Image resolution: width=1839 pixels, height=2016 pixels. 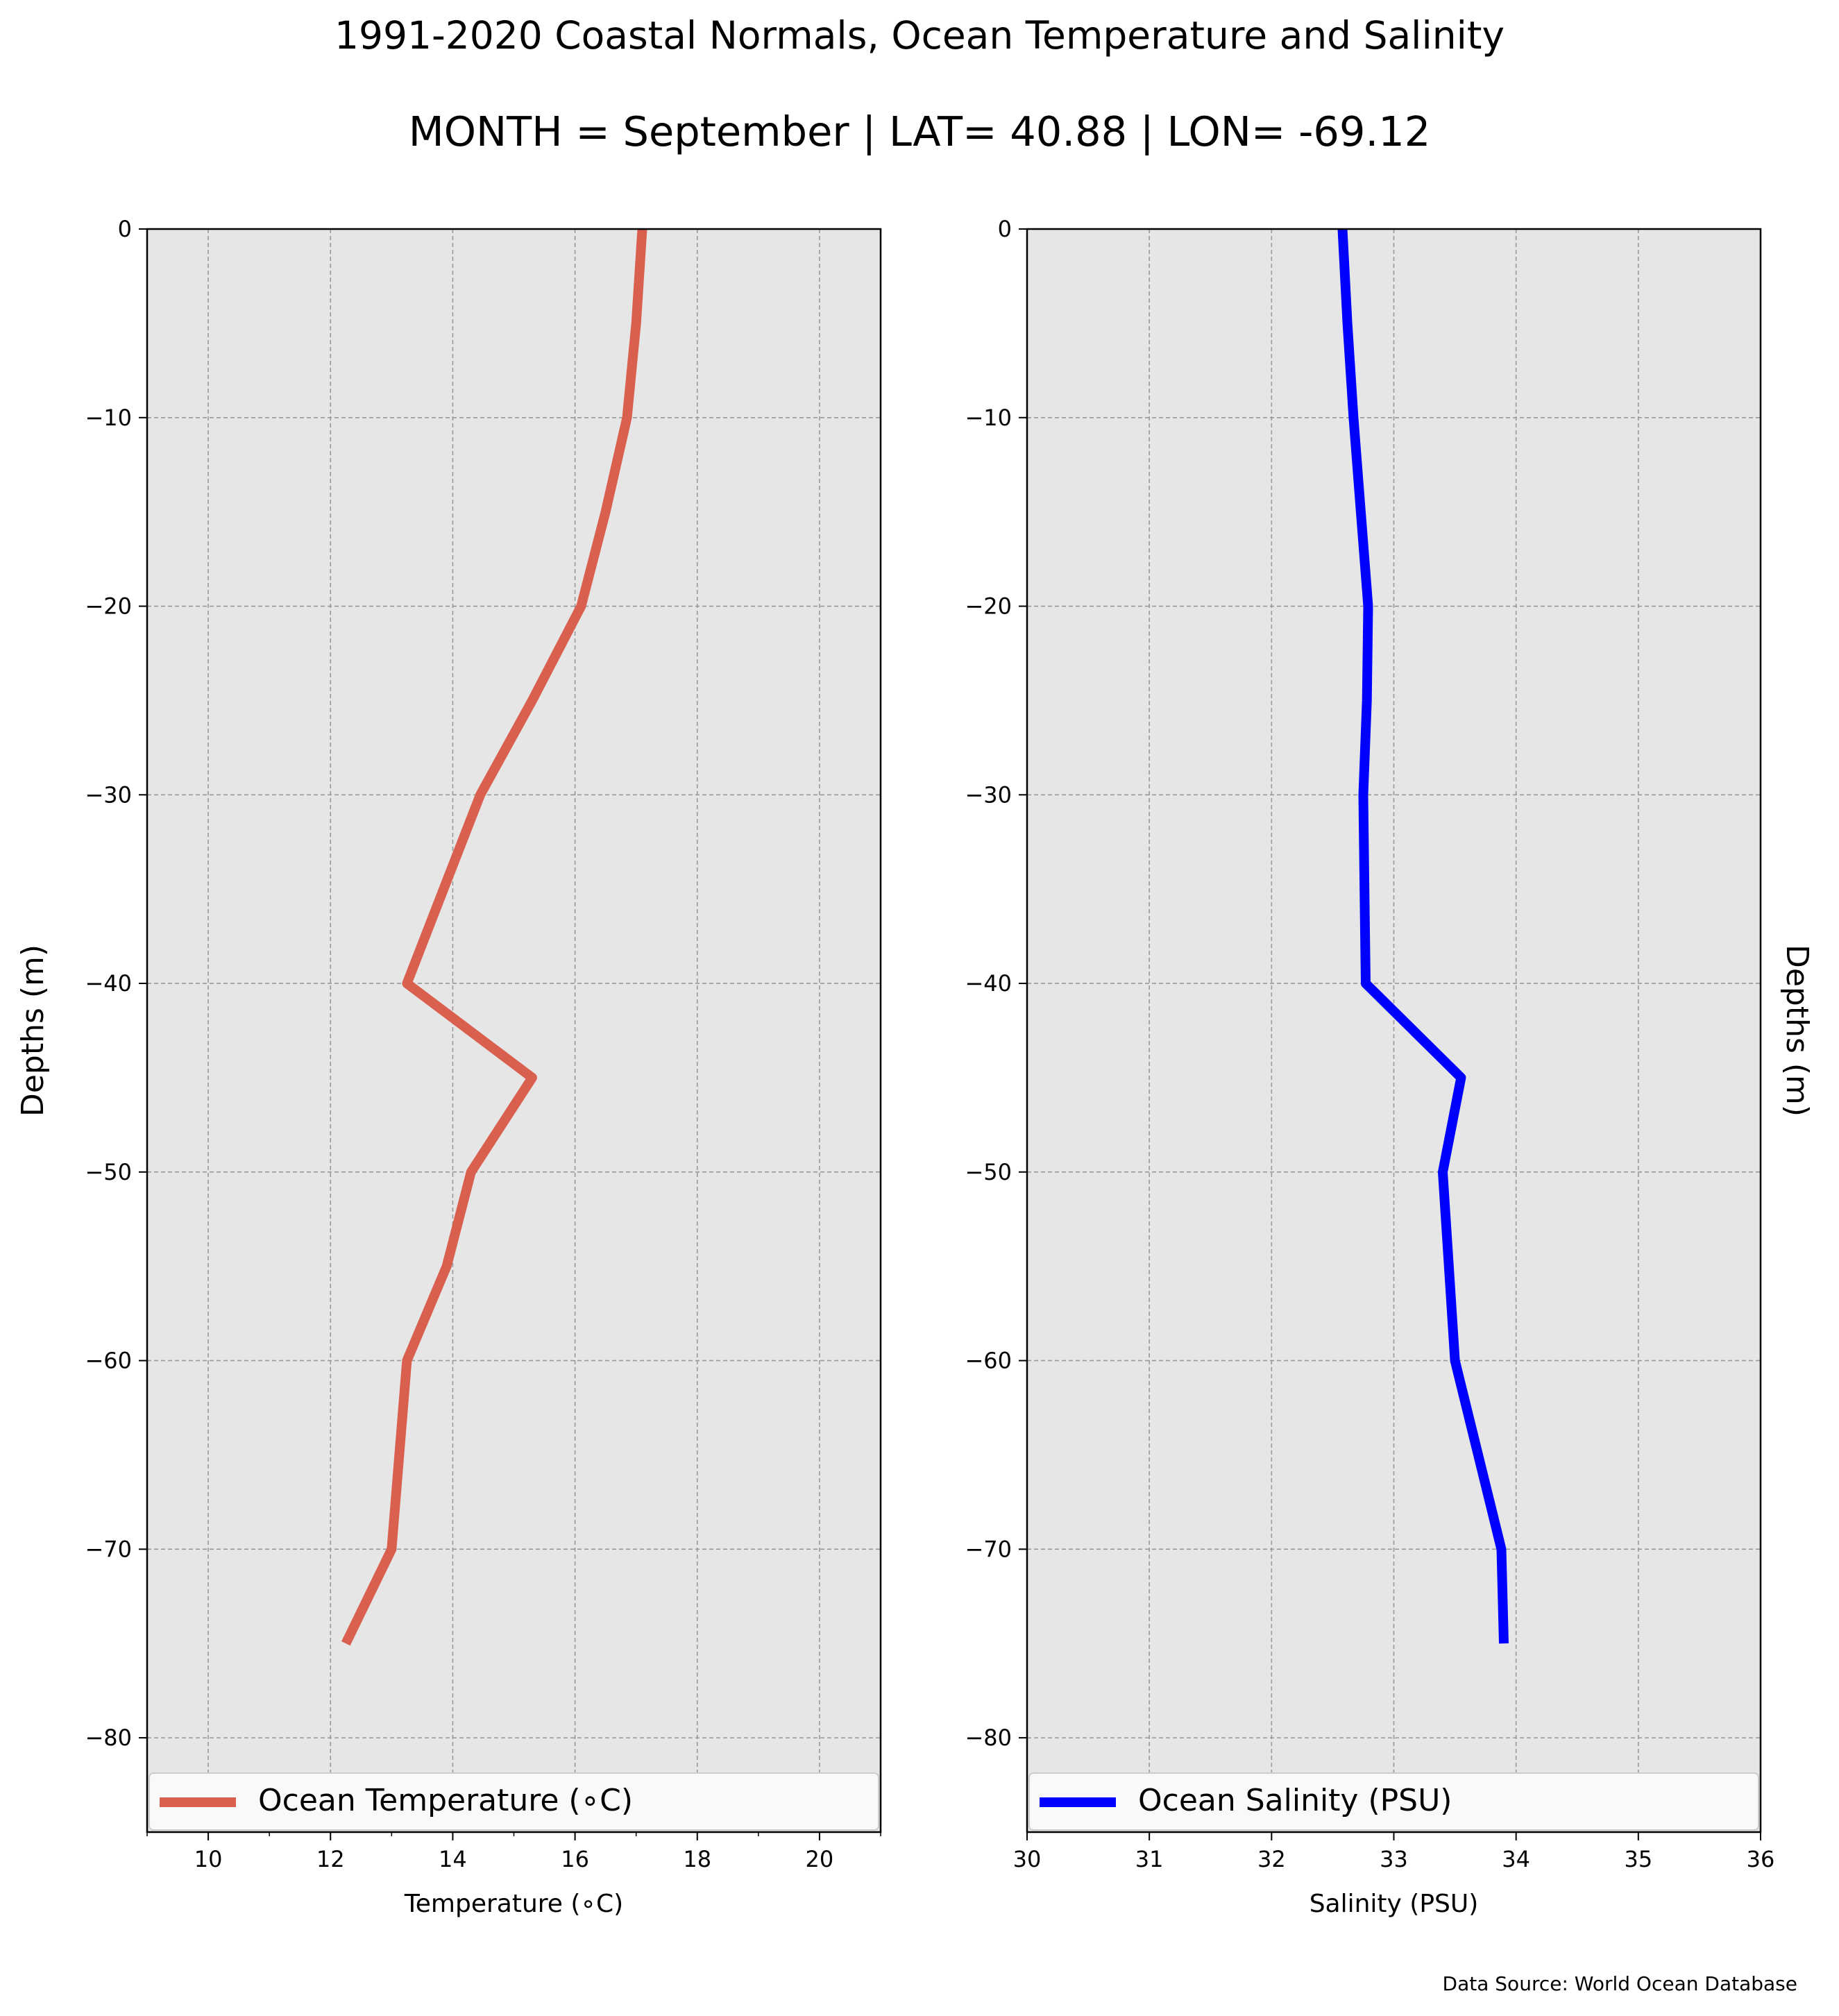 What do you see at coordinates (1271, 1859) in the screenshot?
I see `sal-xtick-label: 32` at bounding box center [1271, 1859].